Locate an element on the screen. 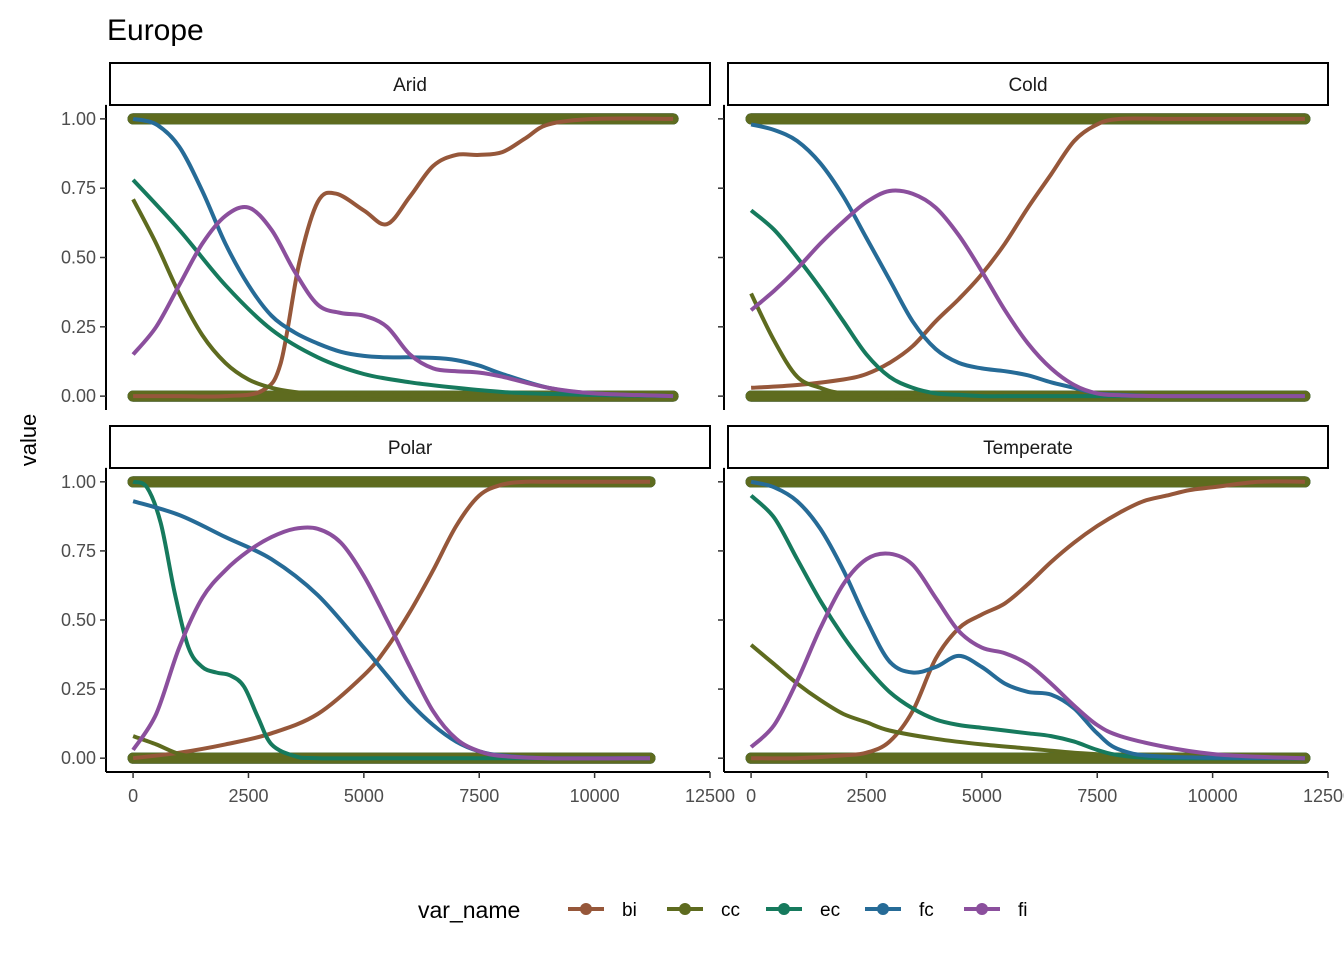 The image size is (1344, 960). series-line-cc is located at coordinates (402, 298).